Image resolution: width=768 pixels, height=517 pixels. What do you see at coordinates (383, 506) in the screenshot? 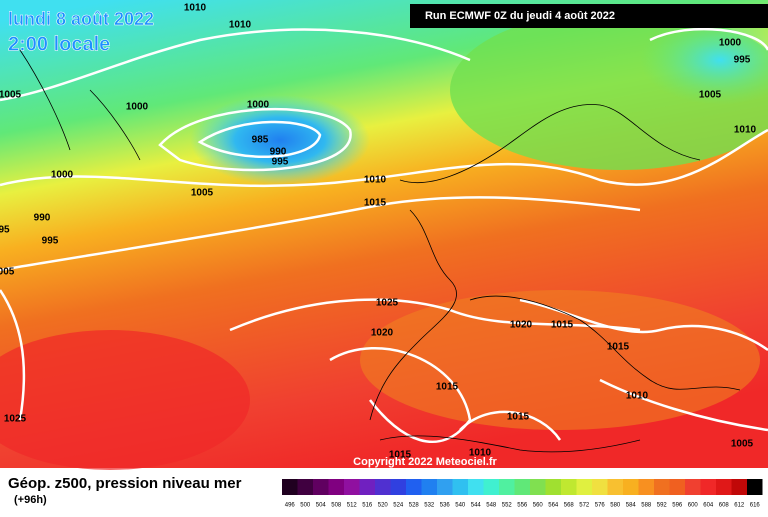
I see `scale-label: 520` at bounding box center [383, 506].